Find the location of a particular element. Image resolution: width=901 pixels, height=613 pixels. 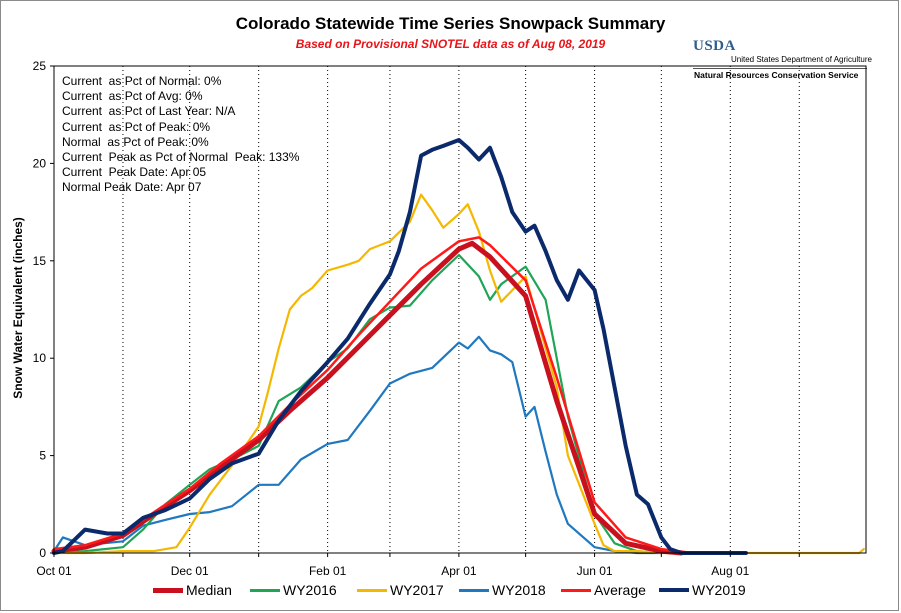

stat-line: Normal Peak Date: Apr 07 is located at coordinates (132, 187).